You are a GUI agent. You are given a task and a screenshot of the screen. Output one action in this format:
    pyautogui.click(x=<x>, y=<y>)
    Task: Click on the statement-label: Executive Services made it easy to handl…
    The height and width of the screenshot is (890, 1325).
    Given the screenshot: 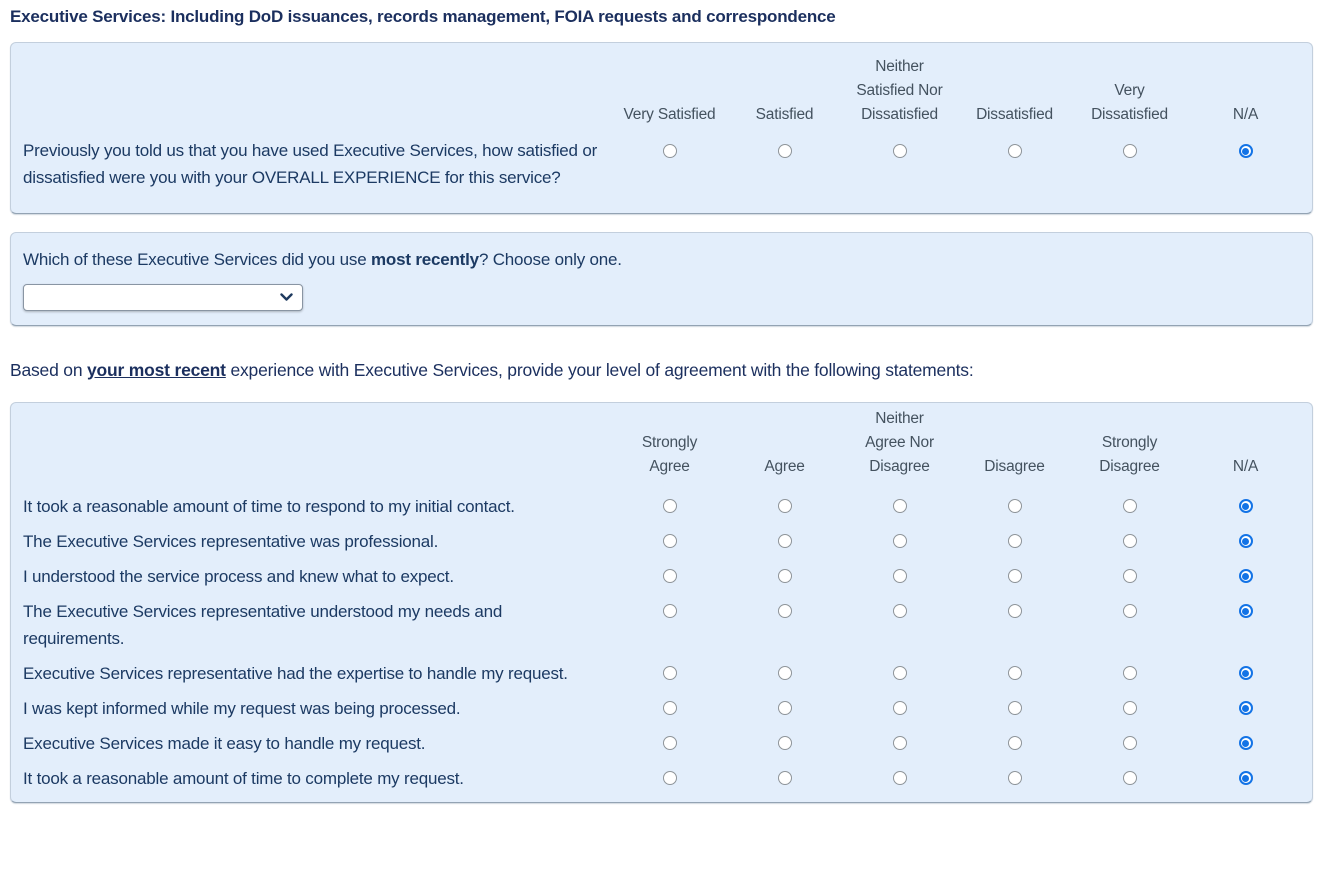 What is the action you would take?
    pyautogui.click(x=224, y=743)
    